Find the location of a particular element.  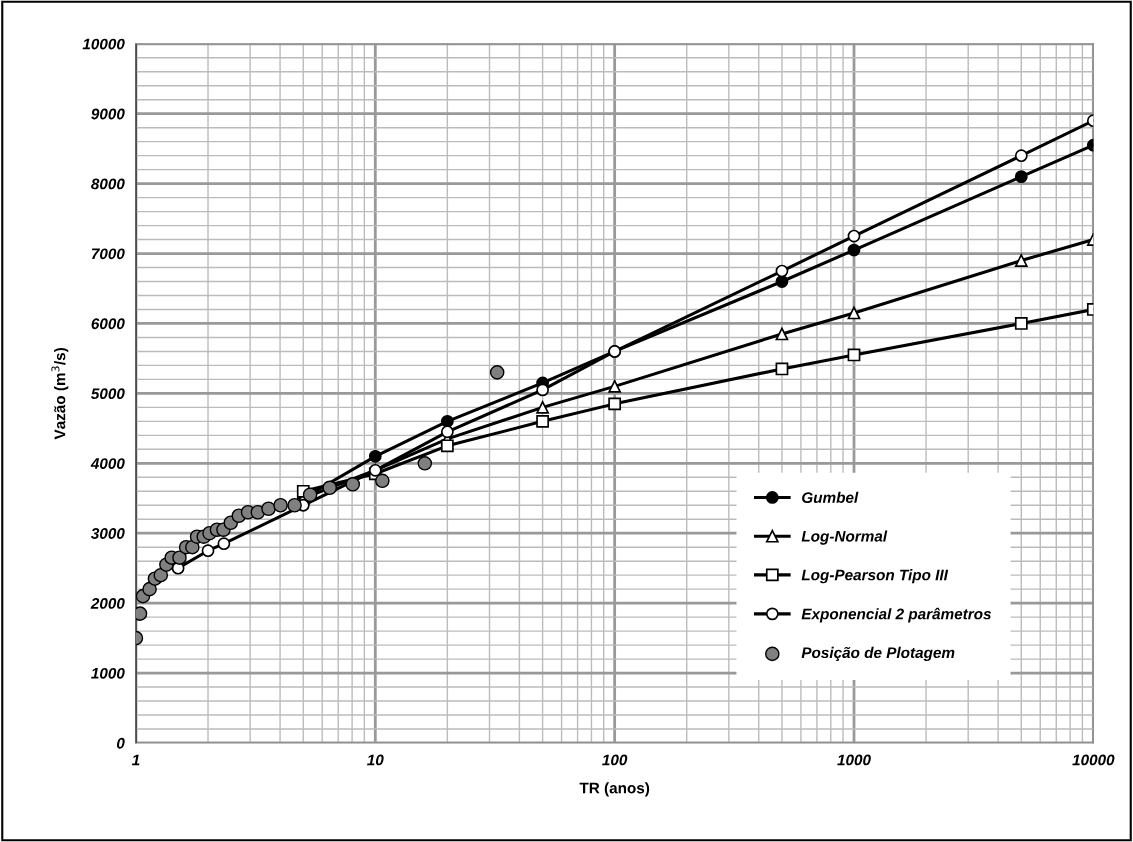

y-tick-label: 5000 is located at coordinates (108, 394).